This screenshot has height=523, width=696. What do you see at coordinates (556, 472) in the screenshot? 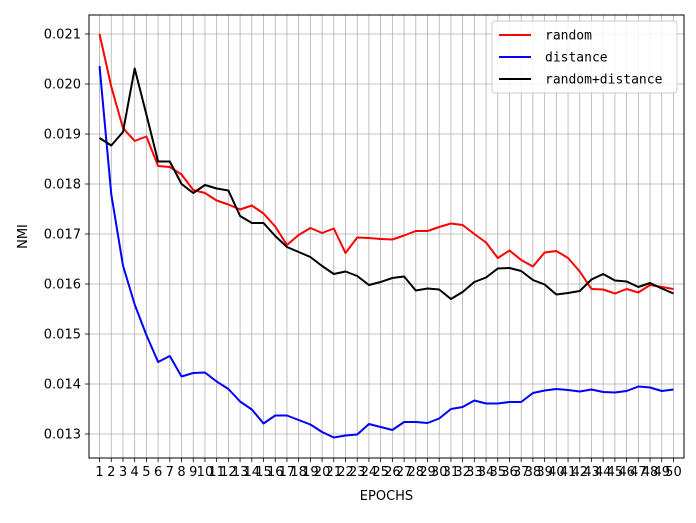
I see `x-tick-label: 40` at bounding box center [556, 472].